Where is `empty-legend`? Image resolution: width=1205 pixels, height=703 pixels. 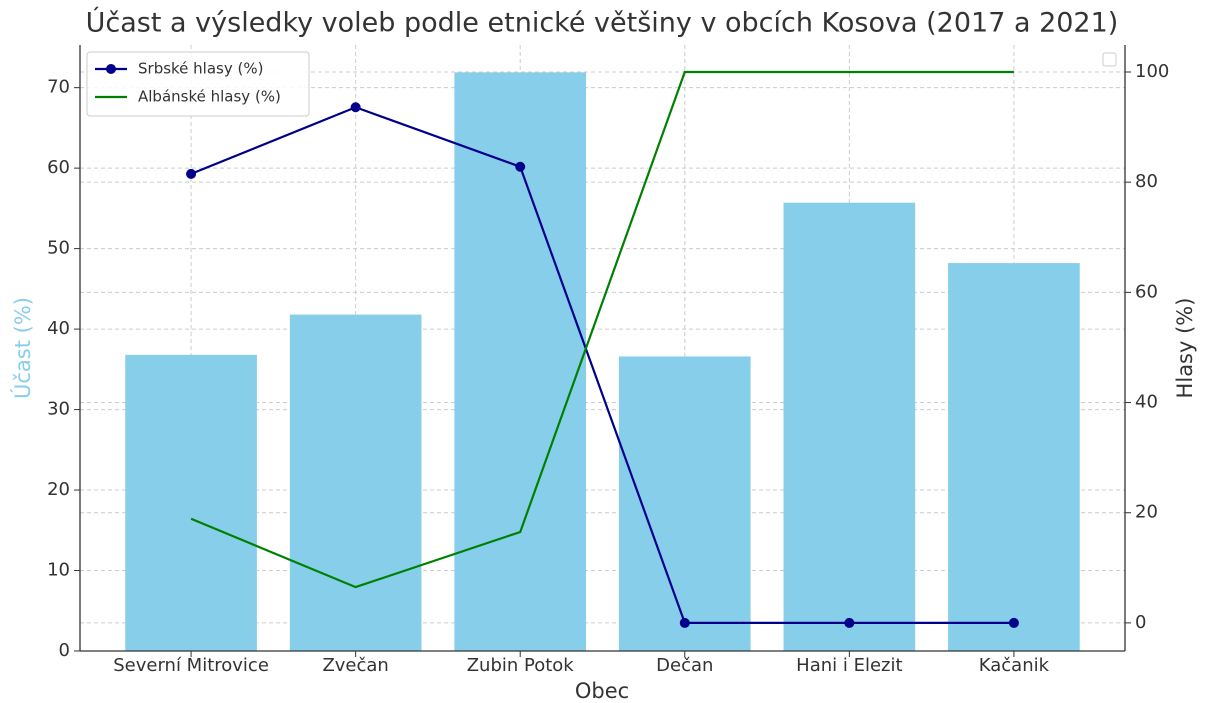 empty-legend is located at coordinates (1109, 59).